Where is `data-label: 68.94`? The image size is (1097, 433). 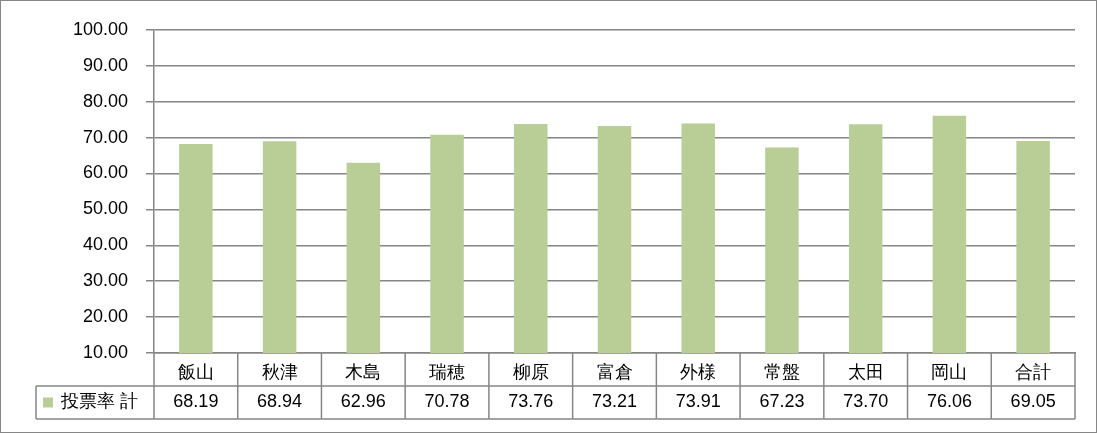
data-label: 68.94 is located at coordinates (280, 401).